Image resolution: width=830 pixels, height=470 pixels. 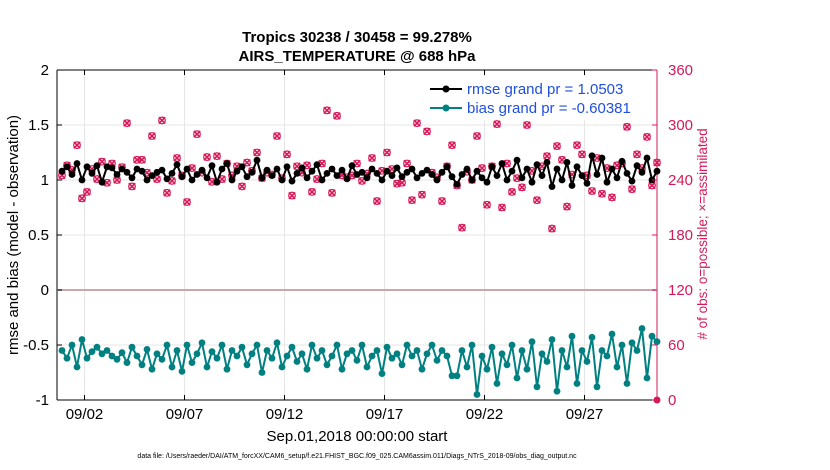 I want to click on y-tick-label: 1.5, so click(x=38, y=125).